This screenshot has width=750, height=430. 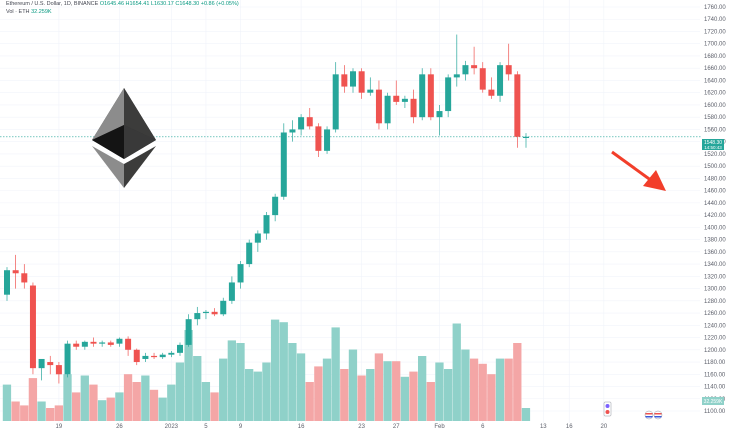 What do you see at coordinates (715, 32) in the screenshot?
I see `price-tick-label: 1720.00` at bounding box center [715, 32].